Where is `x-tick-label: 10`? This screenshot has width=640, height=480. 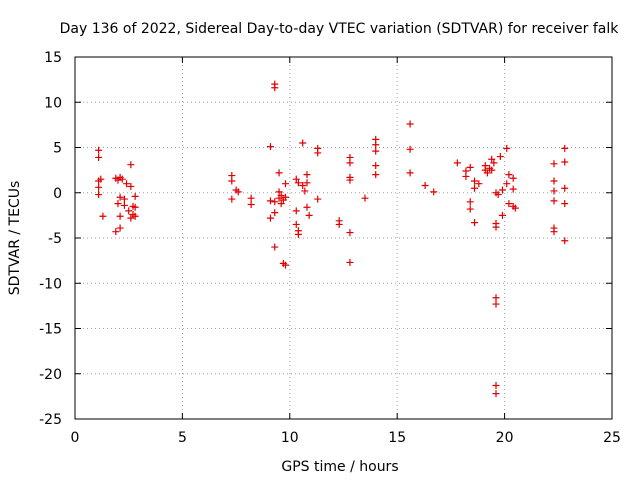 x-tick-label: 10 is located at coordinates (290, 438).